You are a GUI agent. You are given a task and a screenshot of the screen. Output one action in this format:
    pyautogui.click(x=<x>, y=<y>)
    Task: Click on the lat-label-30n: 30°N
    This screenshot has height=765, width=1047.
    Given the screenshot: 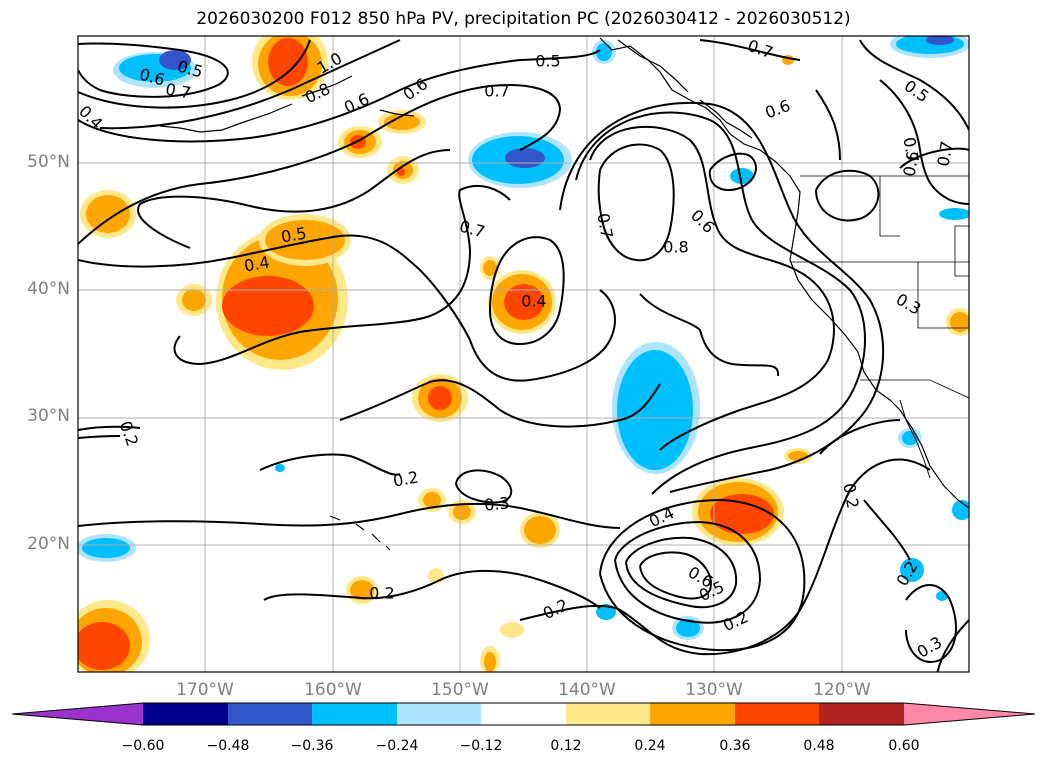 What is the action you would take?
    pyautogui.click(x=48, y=416)
    